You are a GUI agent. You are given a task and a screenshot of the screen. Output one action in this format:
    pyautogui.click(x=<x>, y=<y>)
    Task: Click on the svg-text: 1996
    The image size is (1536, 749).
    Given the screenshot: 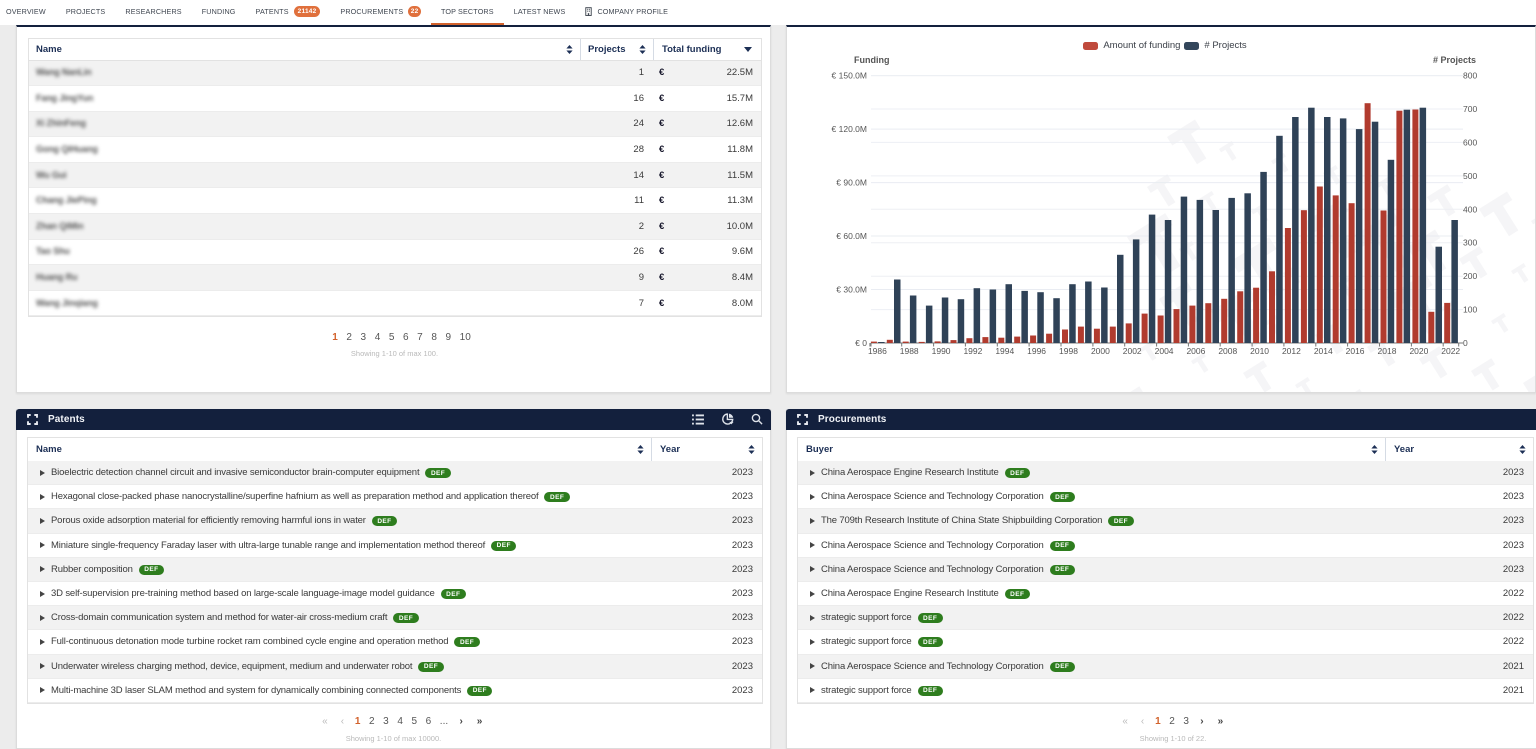 What is the action you would take?
    pyautogui.click(x=1036, y=351)
    